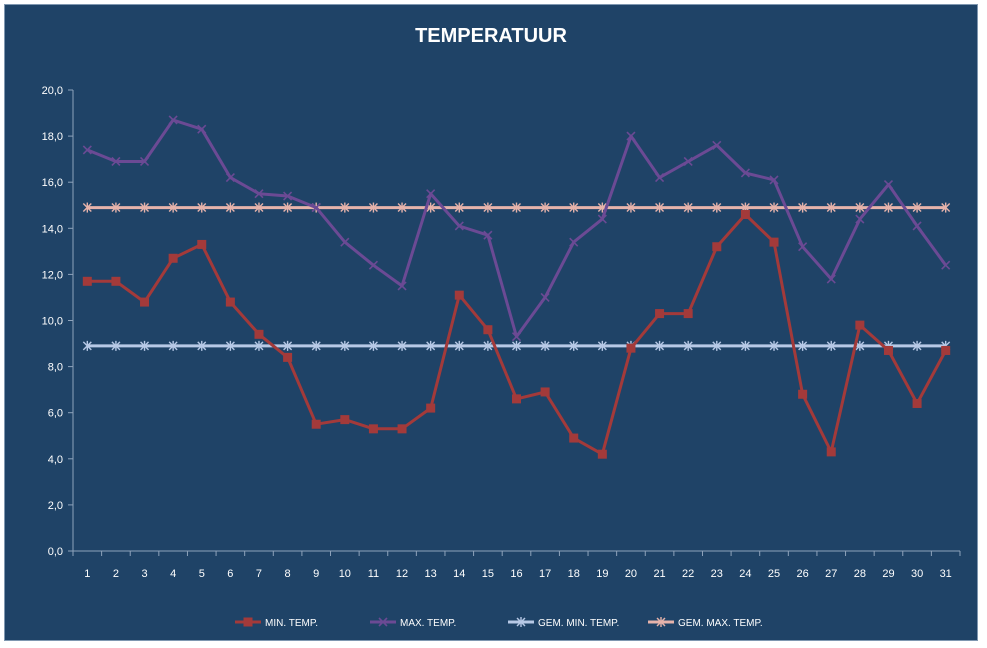 Image resolution: width=987 pixels, height=648 pixels. Describe the element at coordinates (574, 574) in the screenshot. I see `x-tick-label: 18` at that location.